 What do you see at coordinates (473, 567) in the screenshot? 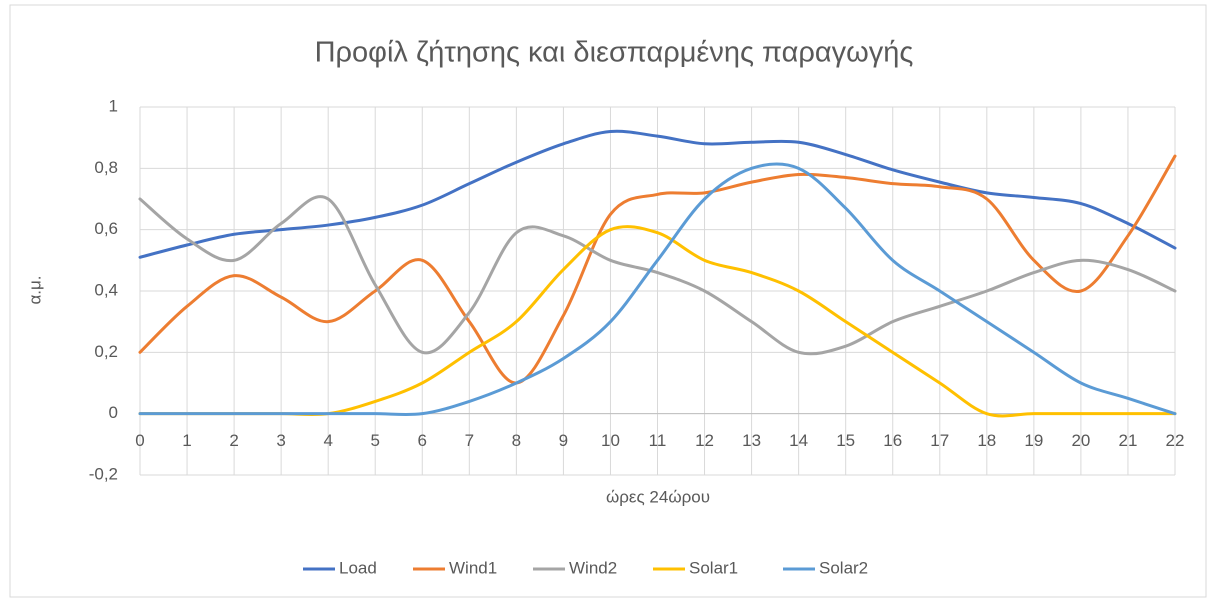
I see `legend-label: Wind1` at bounding box center [473, 567].